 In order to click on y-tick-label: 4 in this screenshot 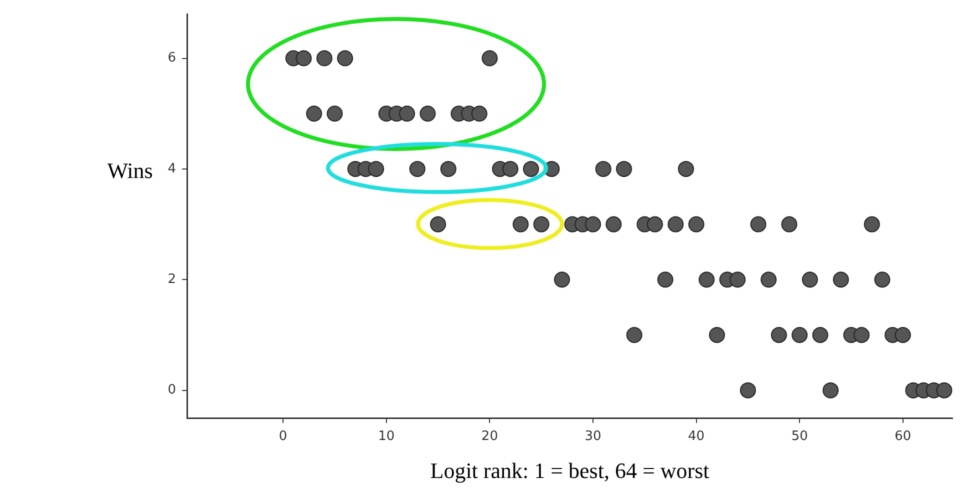, I will do `click(172, 168)`.